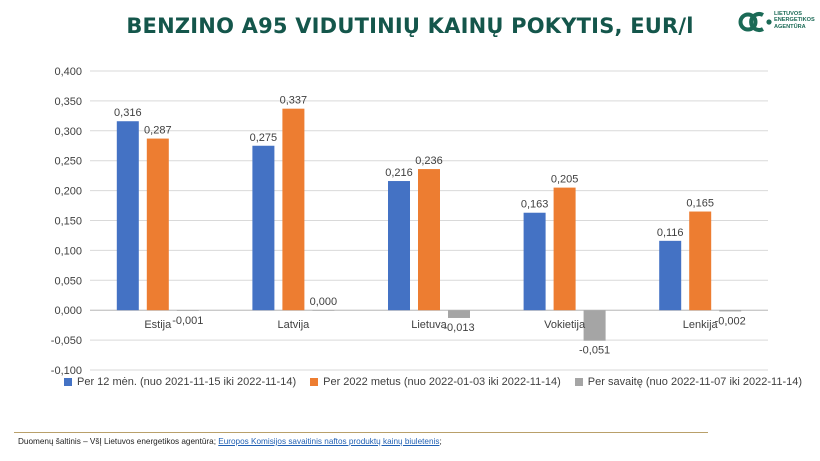  What do you see at coordinates (790, 26) in the screenshot?
I see `logo-line: AGENTŪRA` at bounding box center [790, 26].